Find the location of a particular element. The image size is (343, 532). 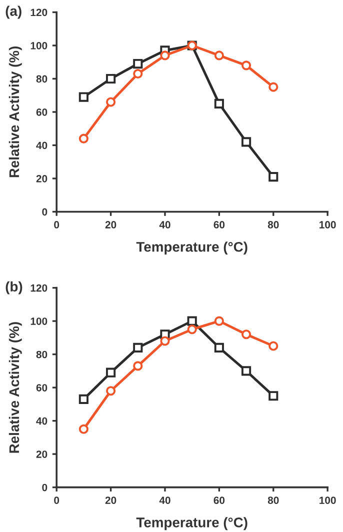

chart-title: (a) is located at coordinates (14, 12).